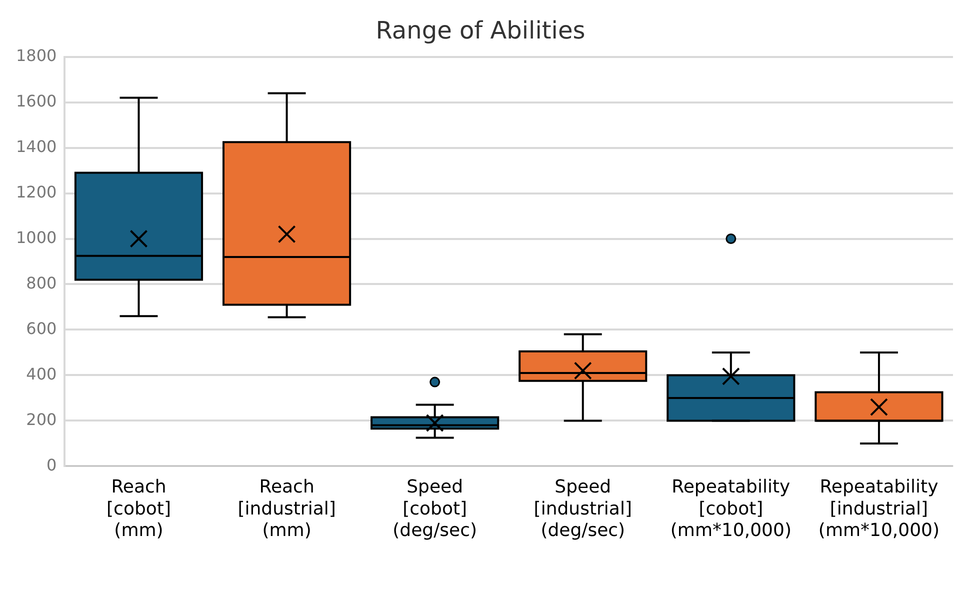  I want to click on x-tick-label: Repeatability [cobot] (mm*10,000), so click(731, 508).